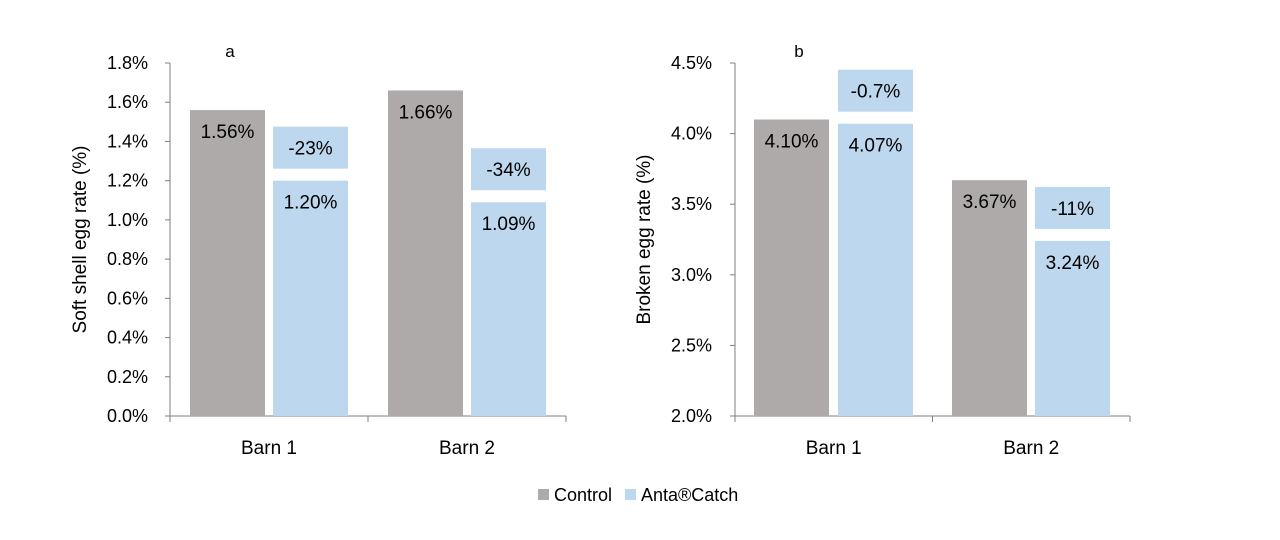 The height and width of the screenshot is (540, 1280). Describe the element at coordinates (691, 63) in the screenshot. I see `y-tick-label: 4.5%` at that location.